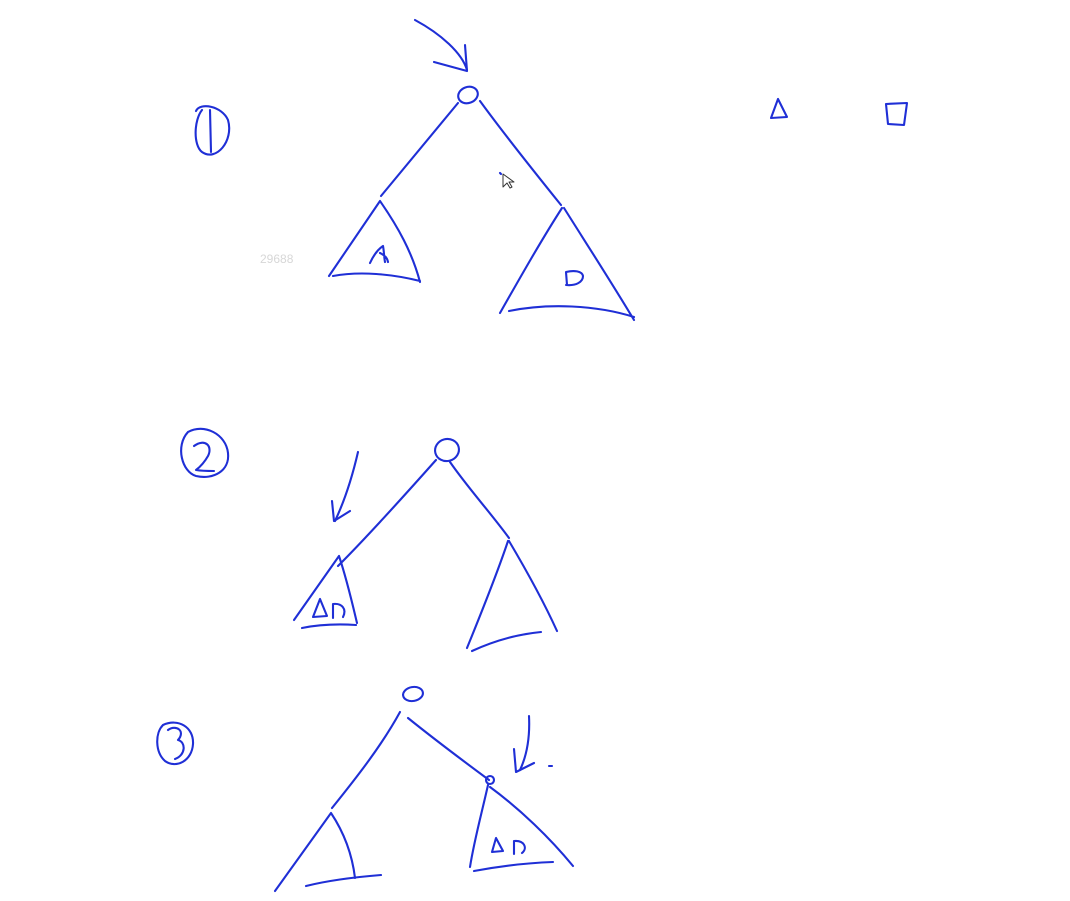 The height and width of the screenshot is (901, 1070). I want to click on step-3-root-node, so click(413, 694).